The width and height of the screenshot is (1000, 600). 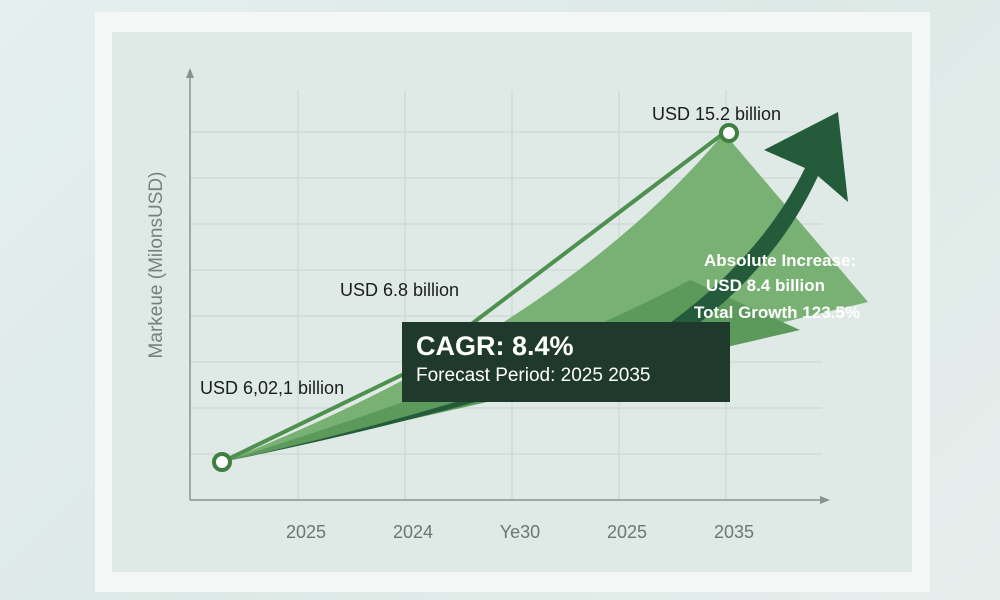 I want to click on absolute-increase-title: Absolute Increase:, so click(x=780, y=260).